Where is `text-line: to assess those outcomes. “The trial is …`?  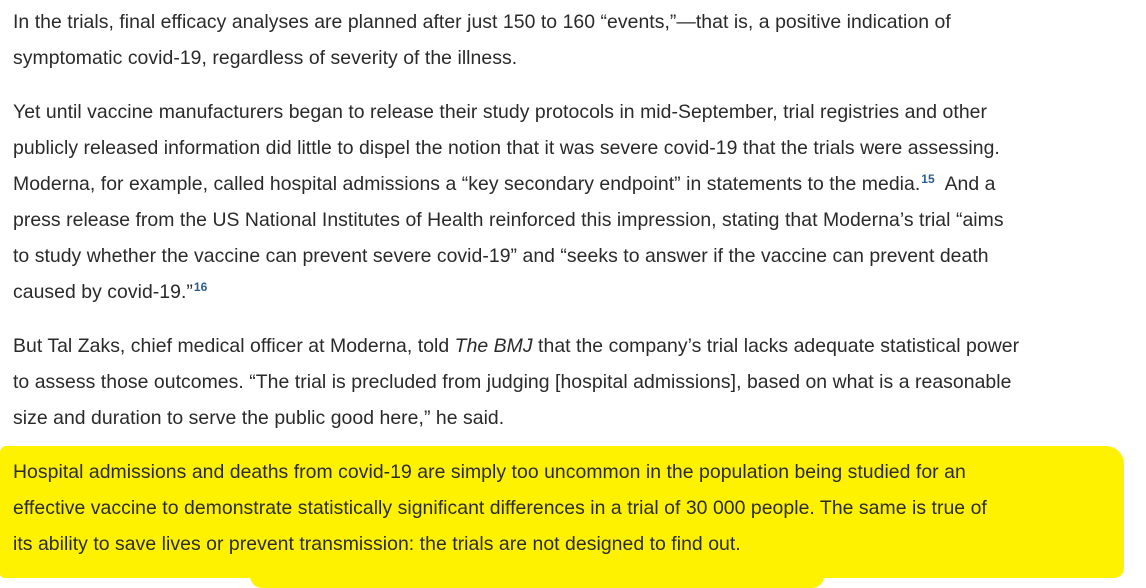
text-line: to assess those outcomes. “The trial is … is located at coordinates (512, 382).